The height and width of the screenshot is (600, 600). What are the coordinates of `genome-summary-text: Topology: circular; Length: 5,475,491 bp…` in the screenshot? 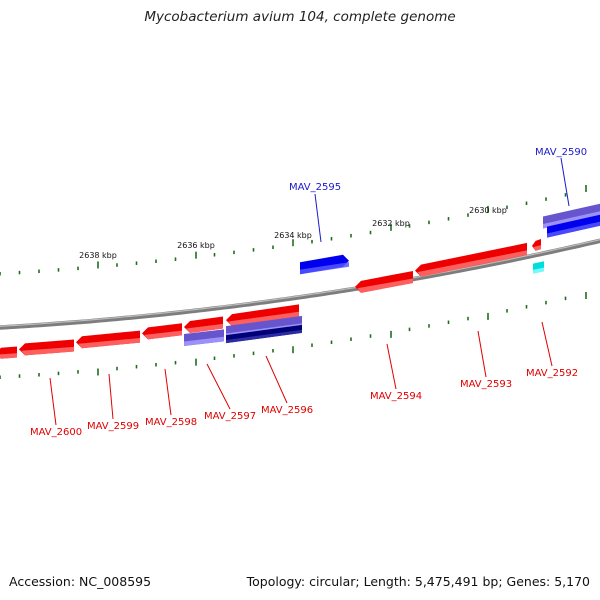 It's located at (418, 581).